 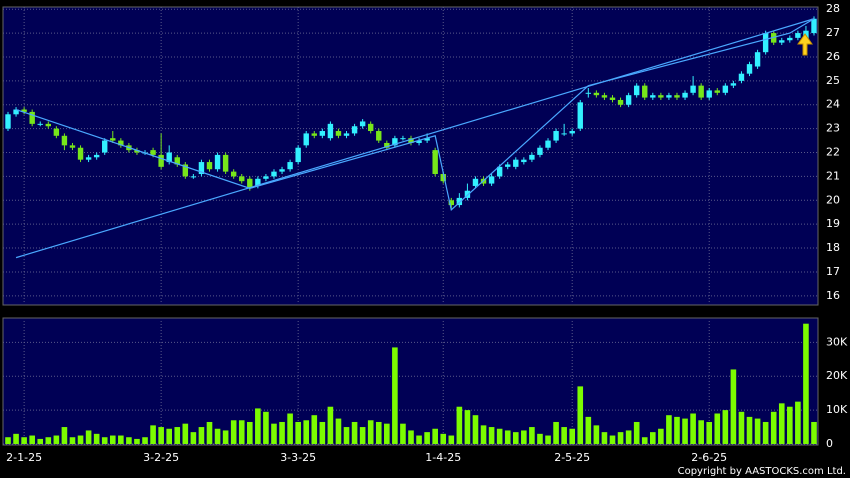 What do you see at coordinates (833, 271) in the screenshot?
I see `y-tick-label: 17` at bounding box center [833, 271].